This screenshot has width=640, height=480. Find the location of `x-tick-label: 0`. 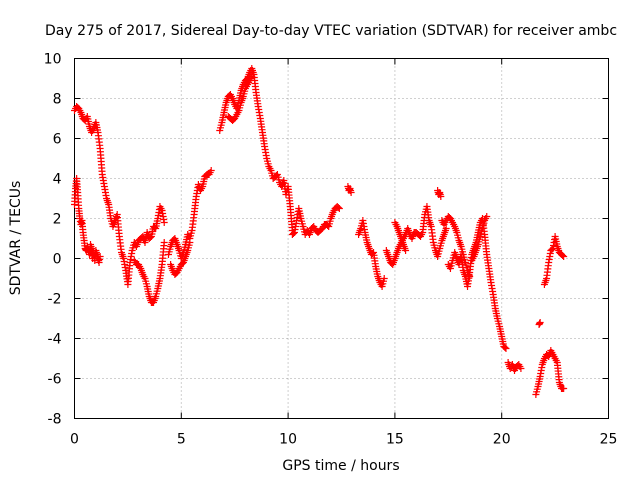

x-tick-label: 0 is located at coordinates (74, 440).